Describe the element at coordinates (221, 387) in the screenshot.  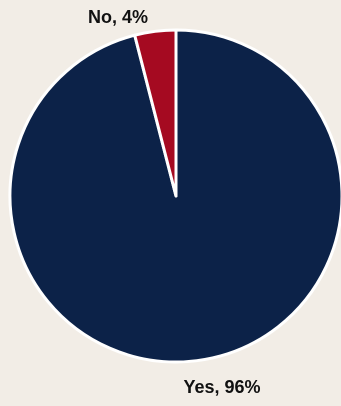
I see `data-label: Yes, 96%` at that location.